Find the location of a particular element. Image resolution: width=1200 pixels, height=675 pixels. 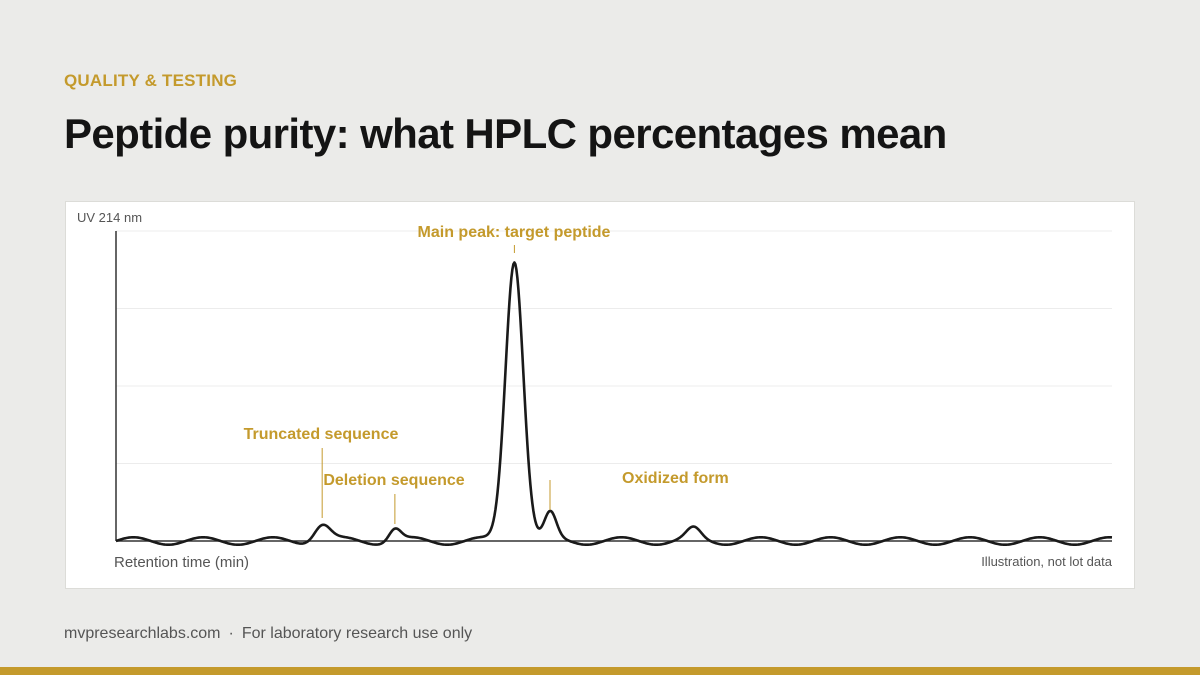

bottom-accent-bar is located at coordinates (600, 671).